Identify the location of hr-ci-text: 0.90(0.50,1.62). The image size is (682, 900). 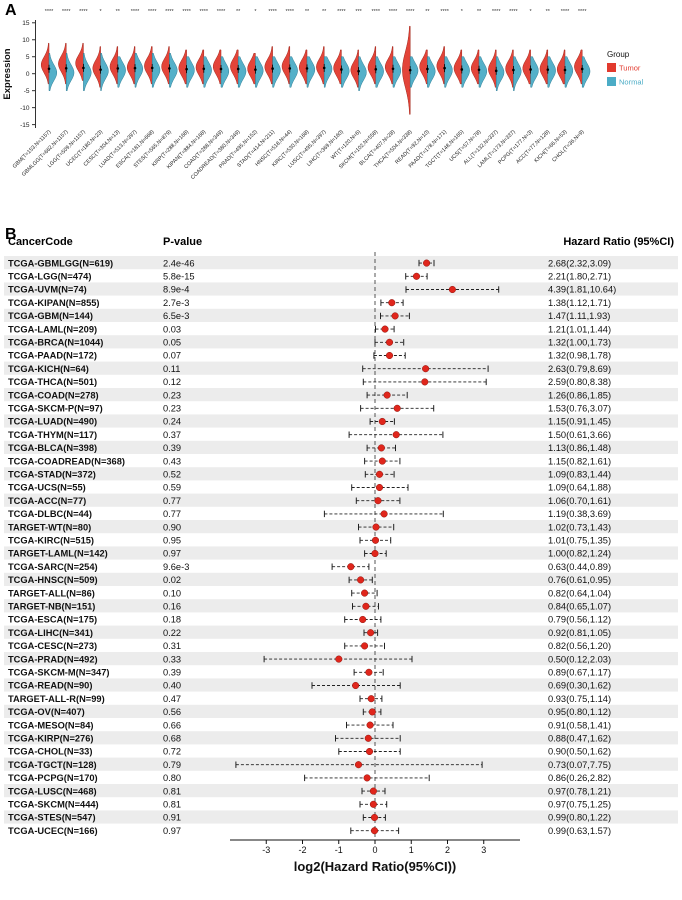
(579, 752).